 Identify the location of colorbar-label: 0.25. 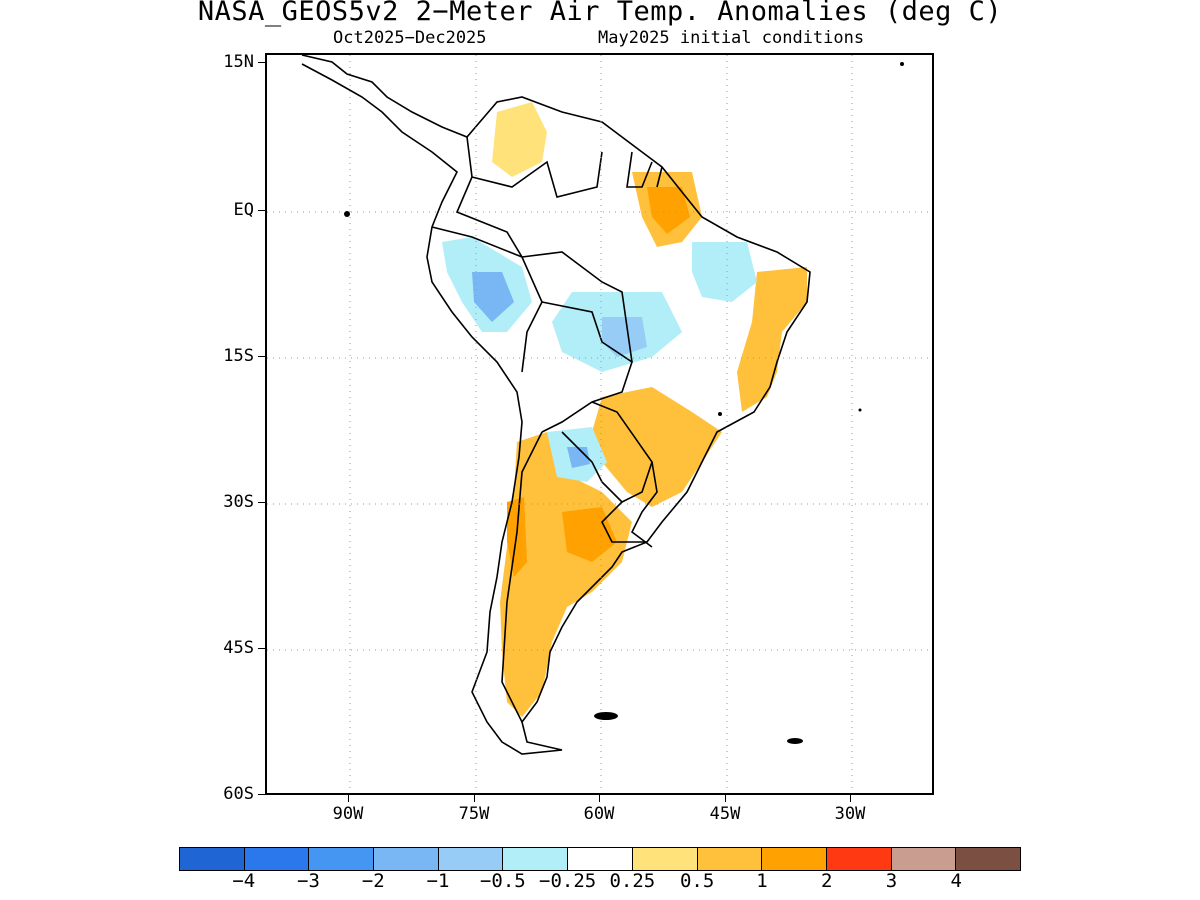
(632, 881).